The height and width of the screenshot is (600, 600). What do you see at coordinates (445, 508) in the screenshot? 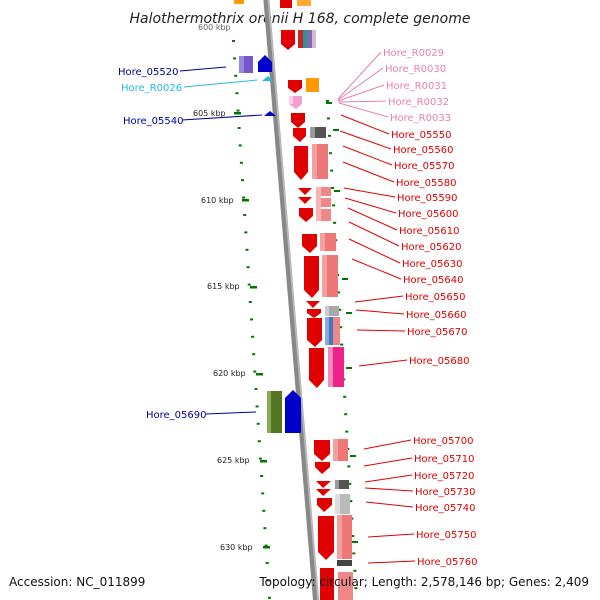
I see `gene-label-hore-05740: Hore_05740` at bounding box center [445, 508].